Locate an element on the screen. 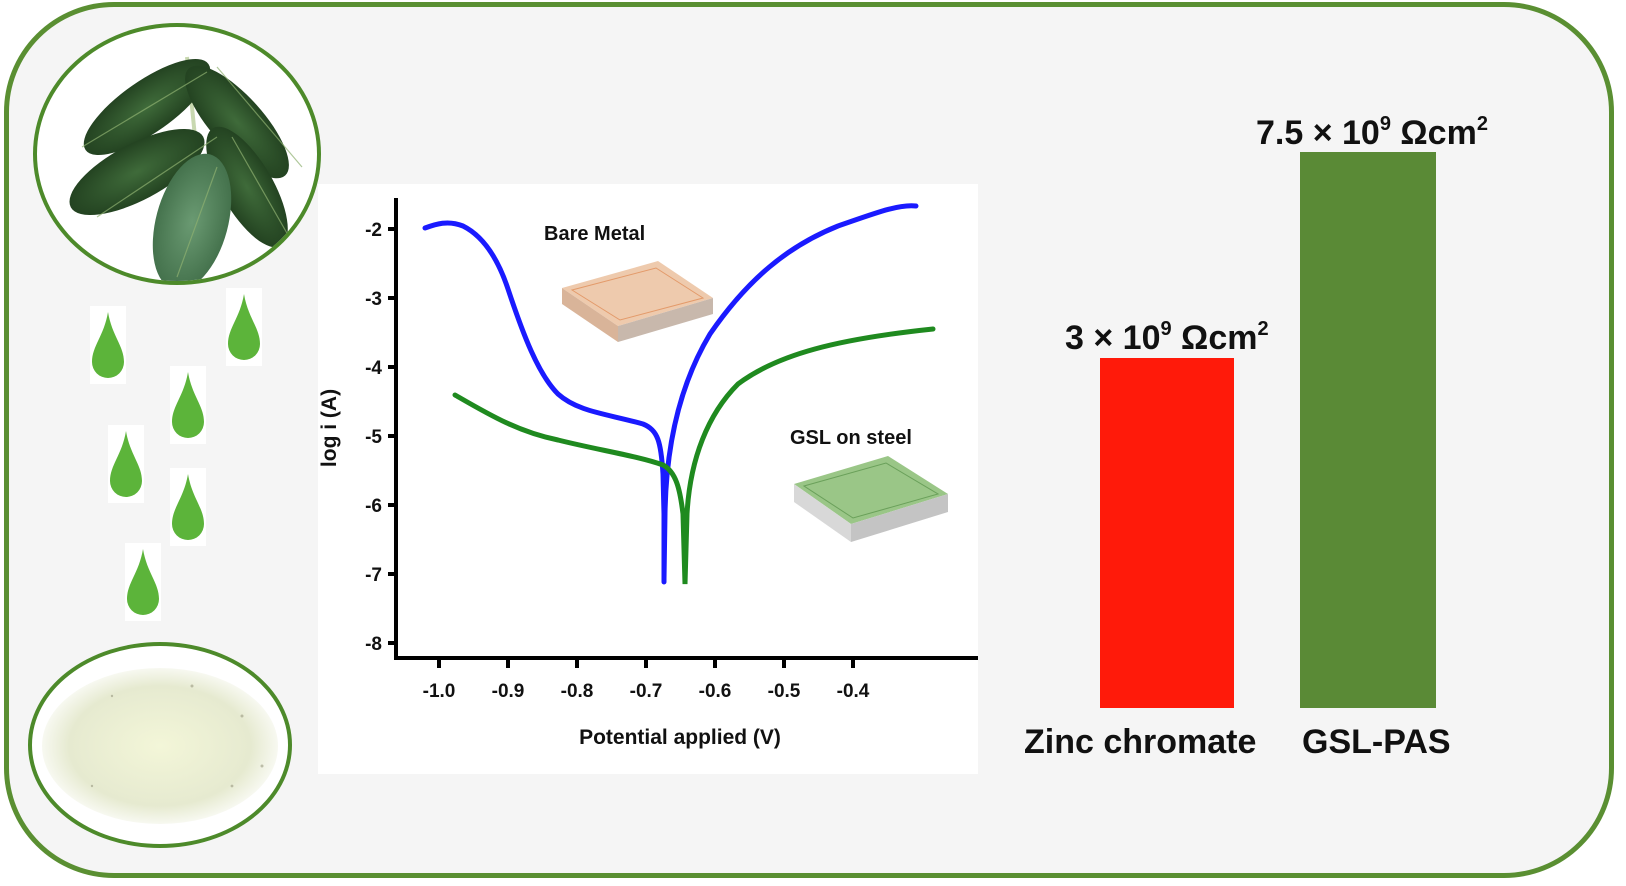 This screenshot has height=886, width=1626. powder-image is located at coordinates (160, 745).